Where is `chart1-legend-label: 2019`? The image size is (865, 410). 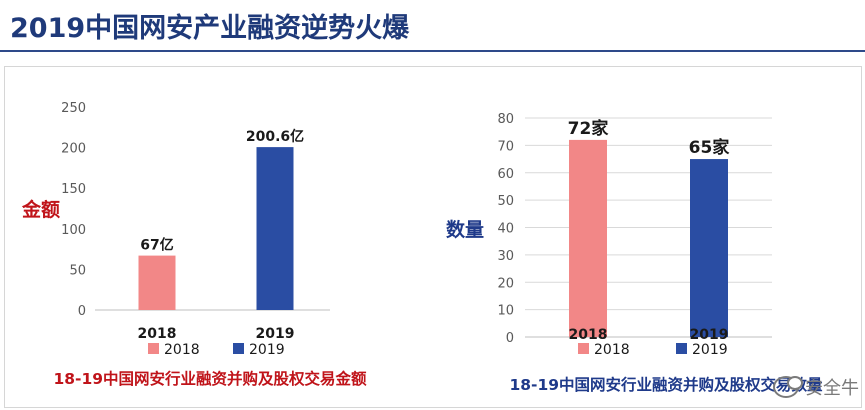 chart1-legend-label: 2019 is located at coordinates (267, 350).